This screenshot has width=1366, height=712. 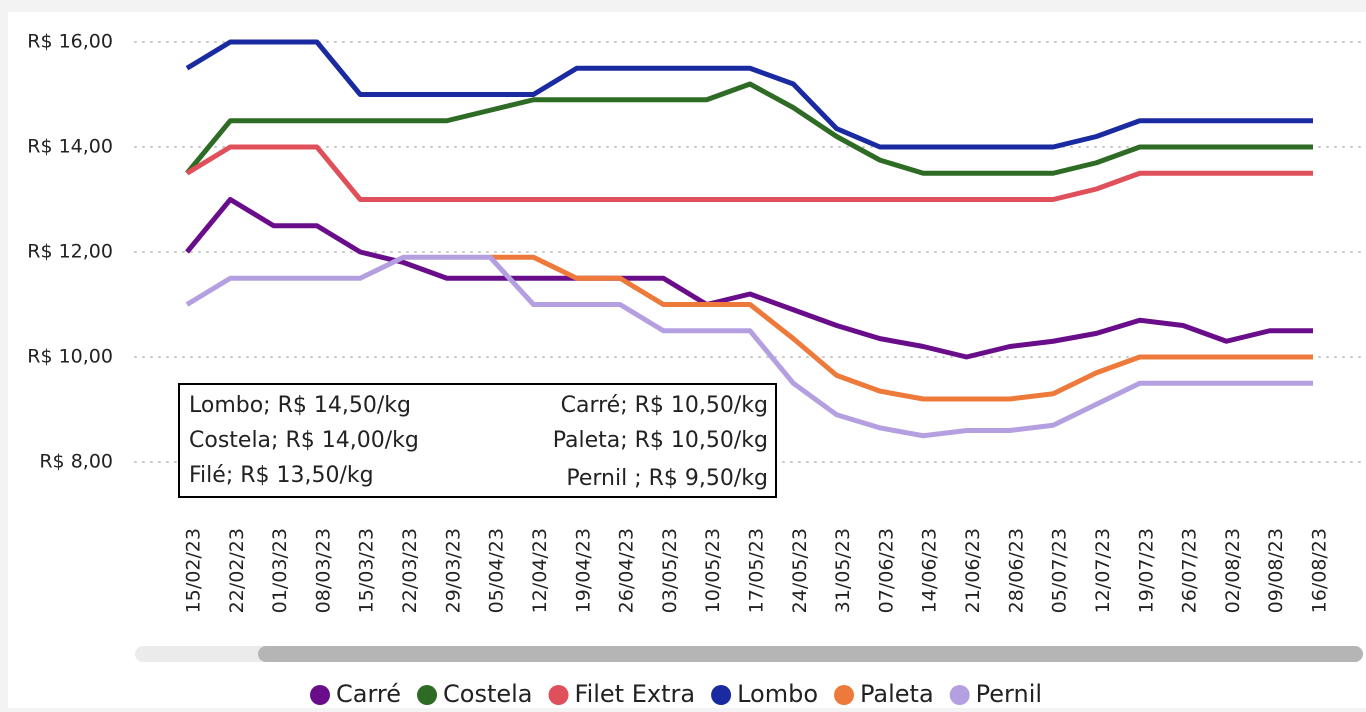 I want to click on x-tick-label: 19/04/23, so click(x=583, y=570).